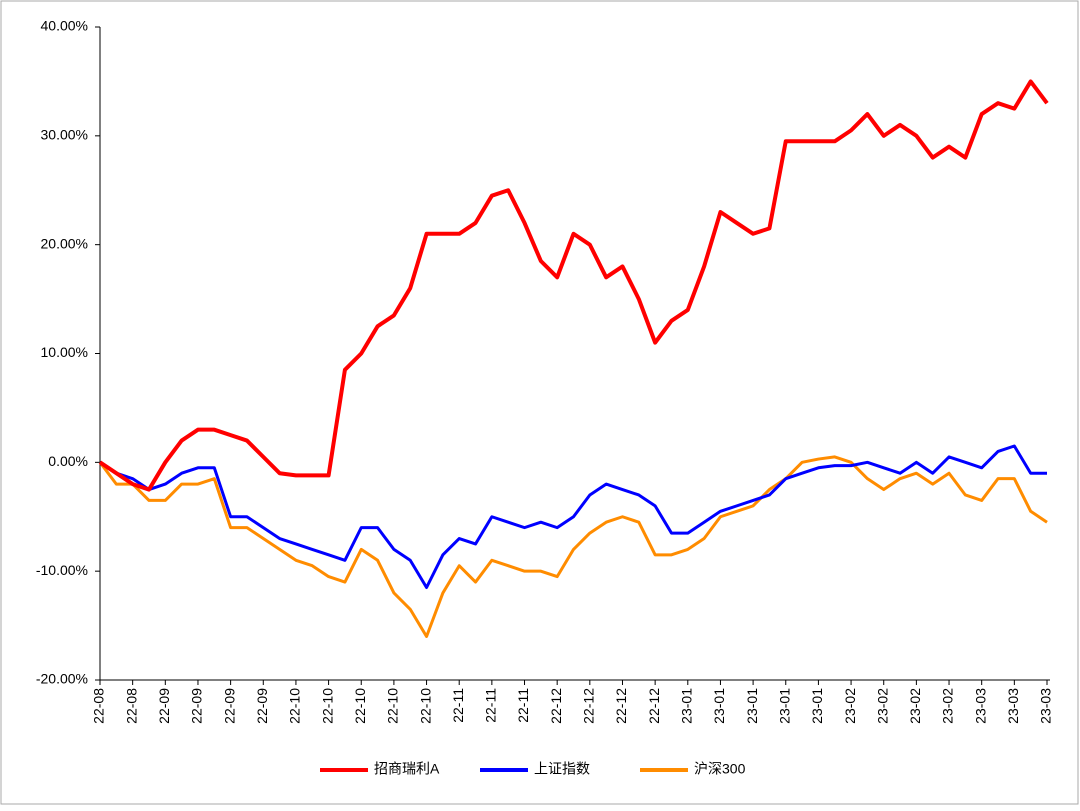 The height and width of the screenshot is (811, 1080). I want to click on legend-label: 上证指数, so click(562, 769).